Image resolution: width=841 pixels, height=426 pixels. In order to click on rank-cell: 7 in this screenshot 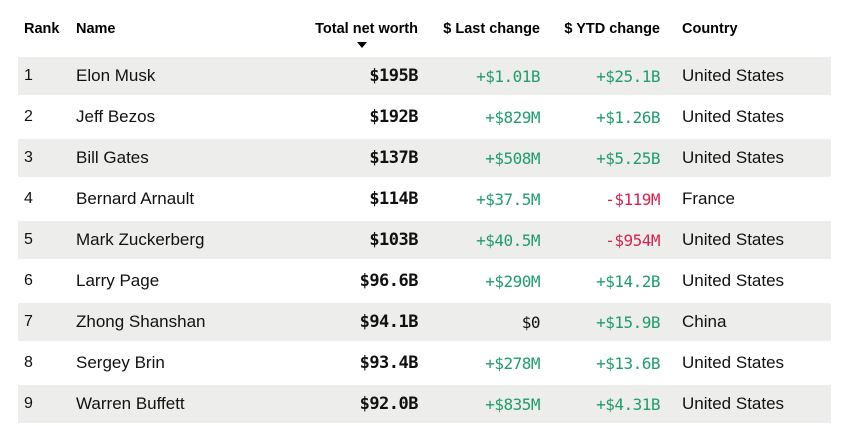, I will do `click(28, 321)`.